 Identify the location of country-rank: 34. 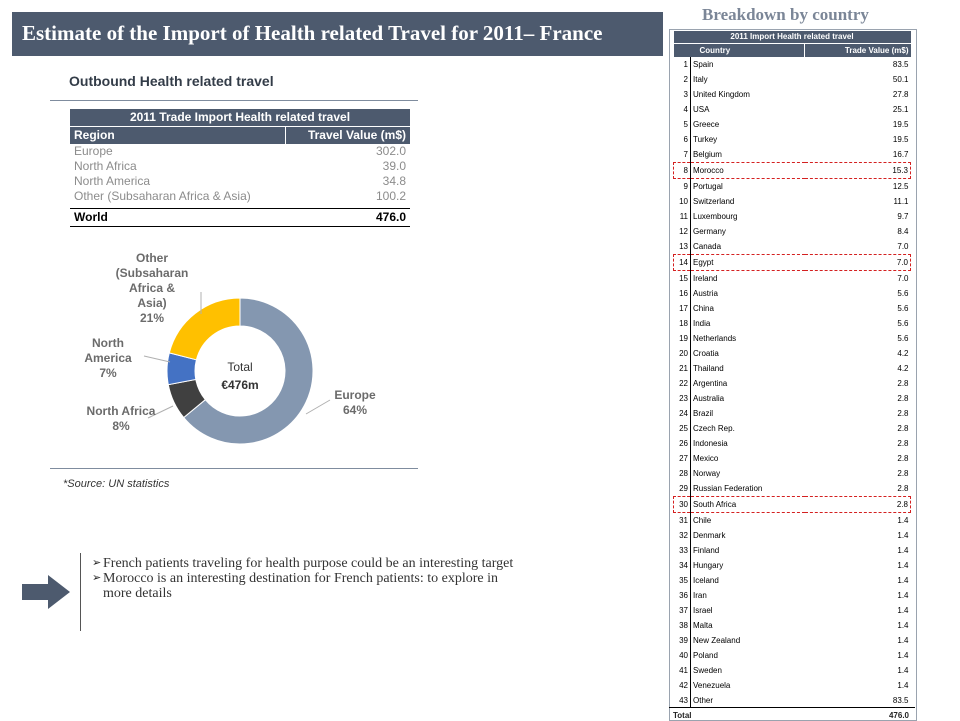
(682, 565).